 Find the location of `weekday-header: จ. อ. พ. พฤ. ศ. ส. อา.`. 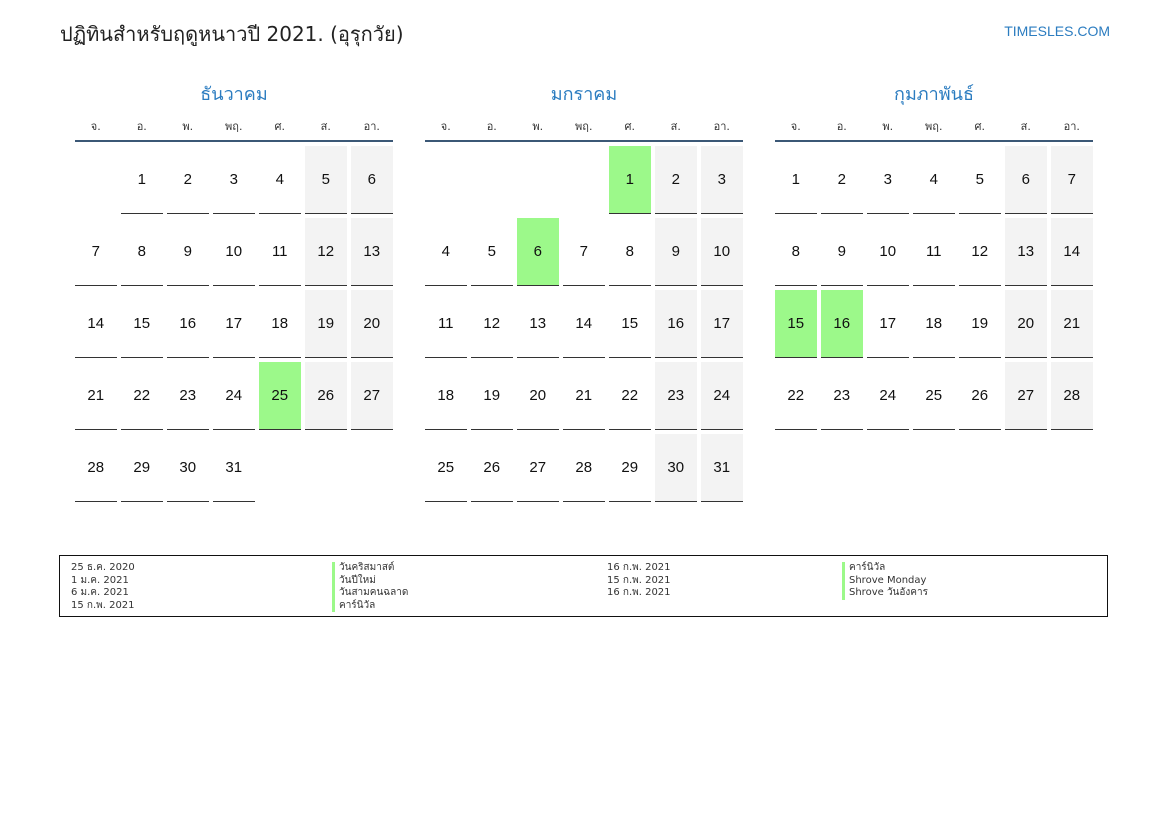

weekday-header: จ. อ. พ. พฤ. ศ. ส. อา. is located at coordinates (584, 126).